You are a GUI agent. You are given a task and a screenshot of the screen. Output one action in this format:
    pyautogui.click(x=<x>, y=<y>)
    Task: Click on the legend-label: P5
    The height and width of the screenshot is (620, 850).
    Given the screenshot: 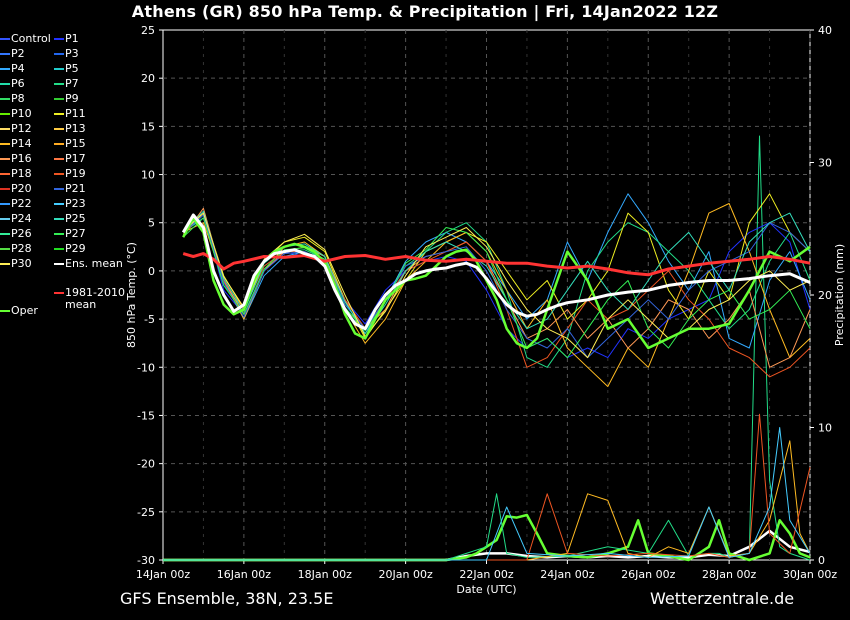 What is the action you would take?
    pyautogui.click(x=72, y=68)
    